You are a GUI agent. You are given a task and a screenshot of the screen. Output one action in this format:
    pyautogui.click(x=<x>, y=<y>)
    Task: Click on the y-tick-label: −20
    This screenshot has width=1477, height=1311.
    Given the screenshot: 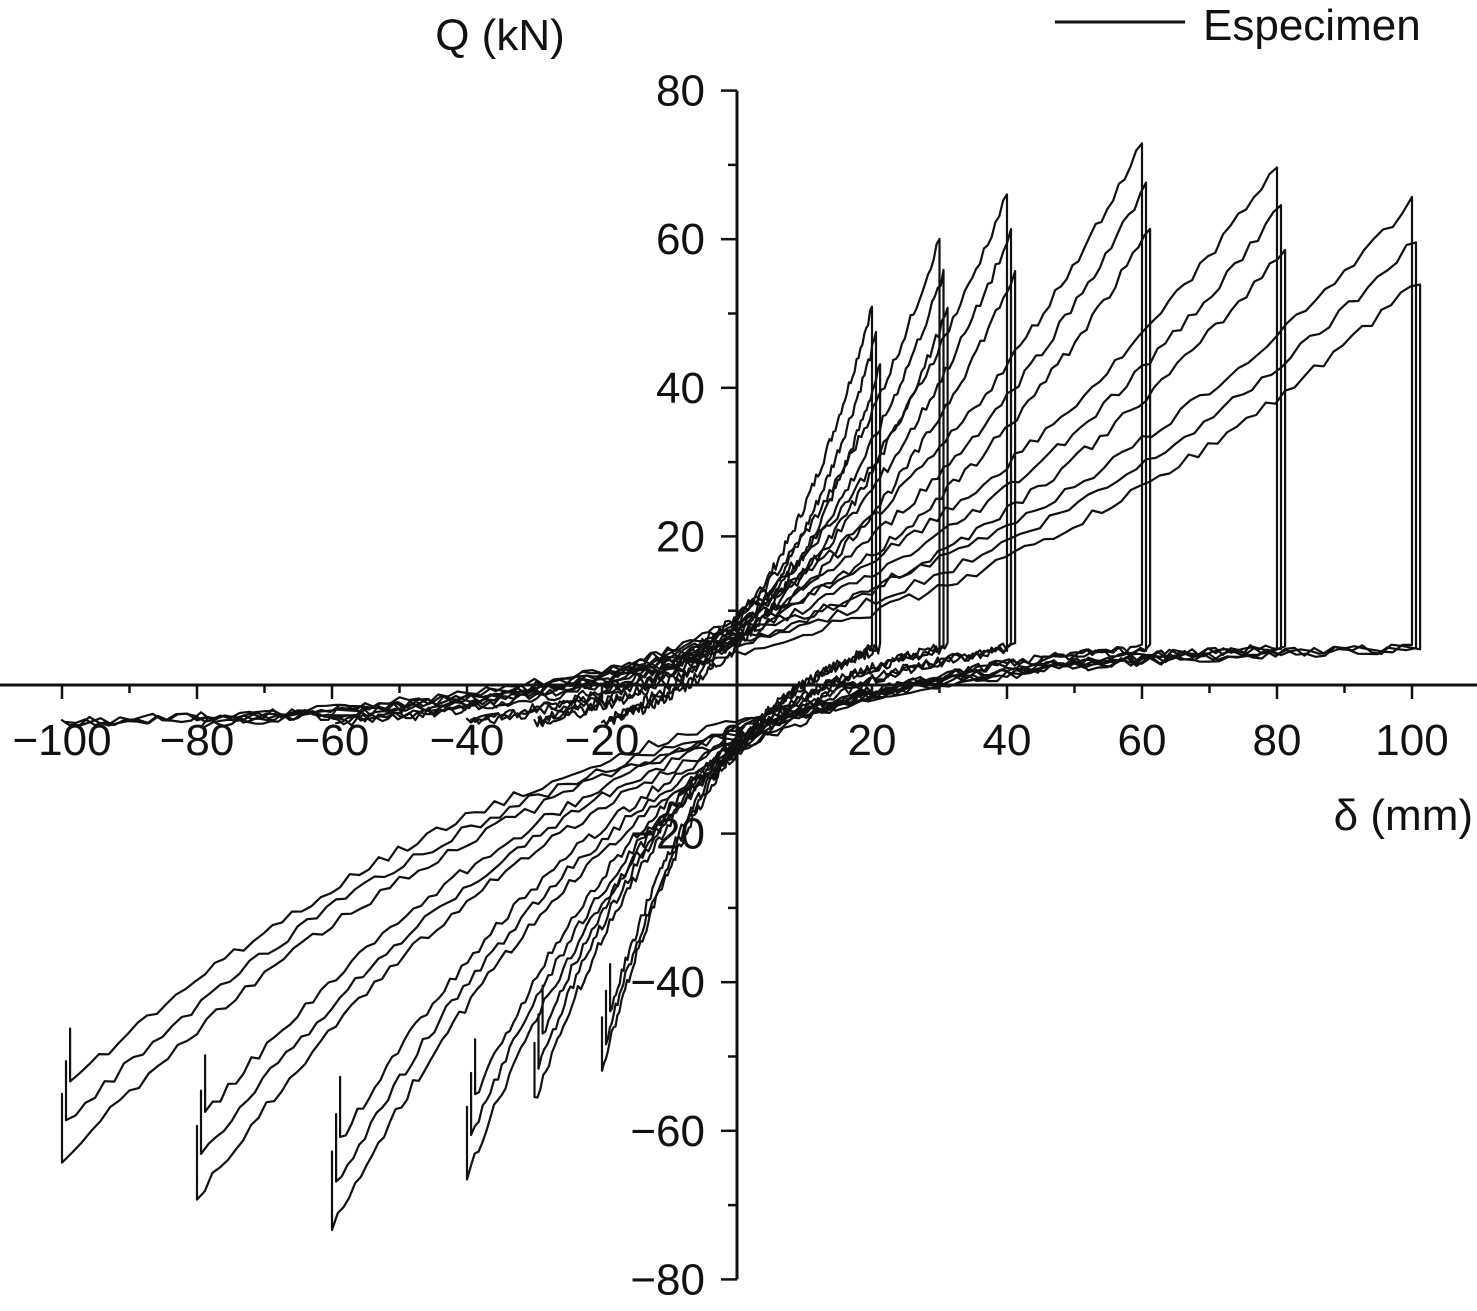 What is the action you would take?
    pyautogui.click(x=667, y=834)
    